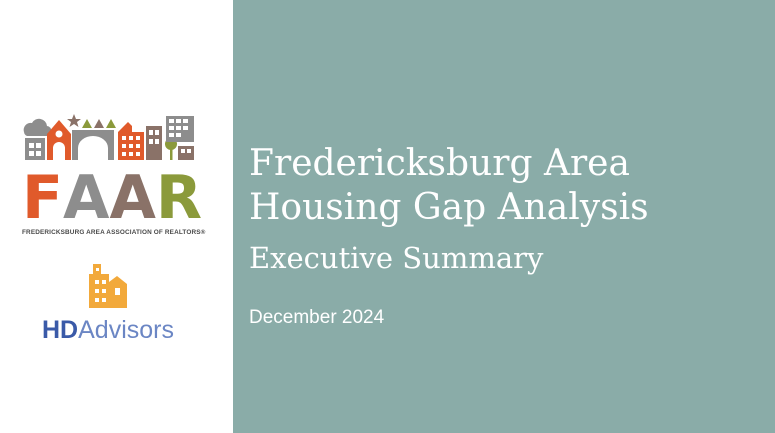 This screenshot has height=433, width=775. I want to click on advisors-text: Advisors, so click(126, 330).